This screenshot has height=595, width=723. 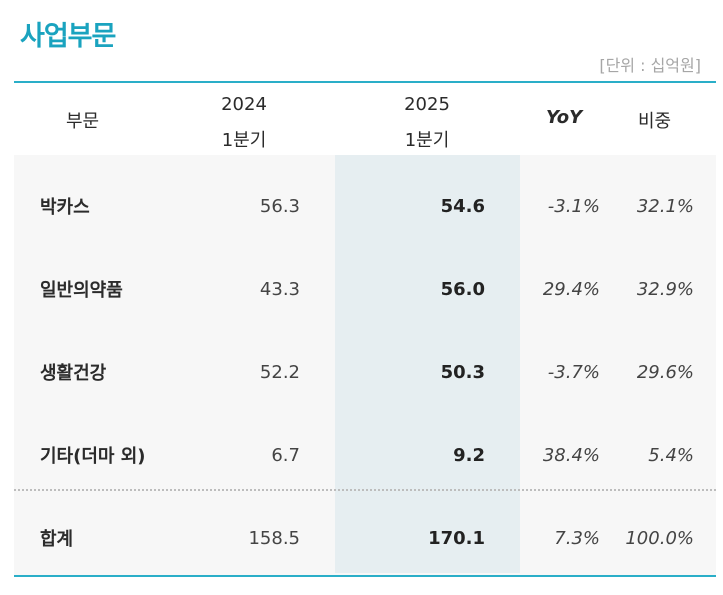 I want to click on header-2024-quarter: 1분기, so click(x=244, y=140).